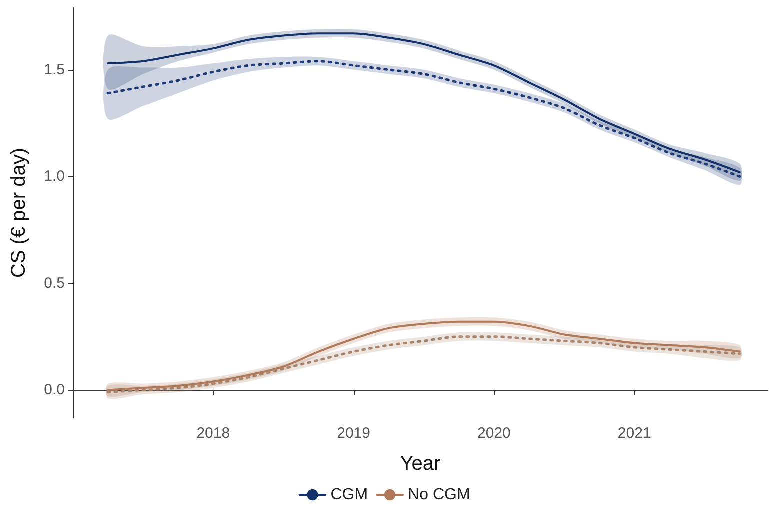 The height and width of the screenshot is (512, 769). I want to click on x-axis-title: Year, so click(421, 464).